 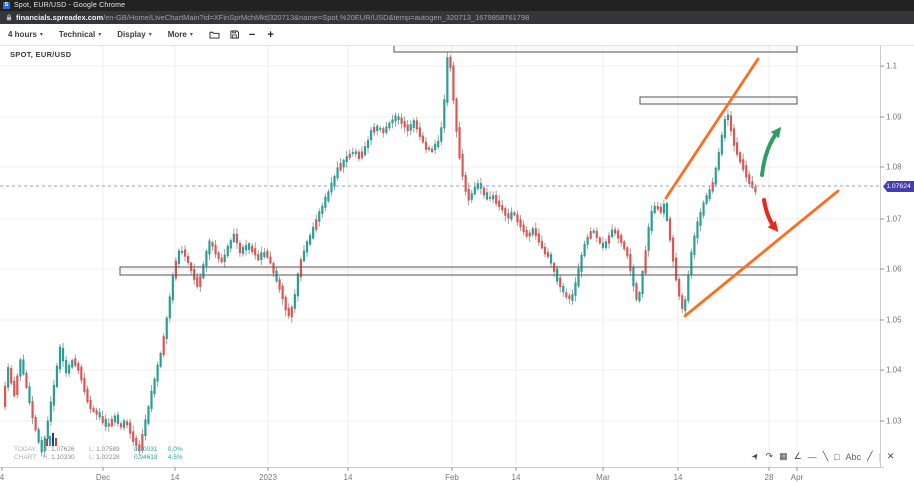 I want to click on horizontal-line-icon: —, so click(x=812, y=456).